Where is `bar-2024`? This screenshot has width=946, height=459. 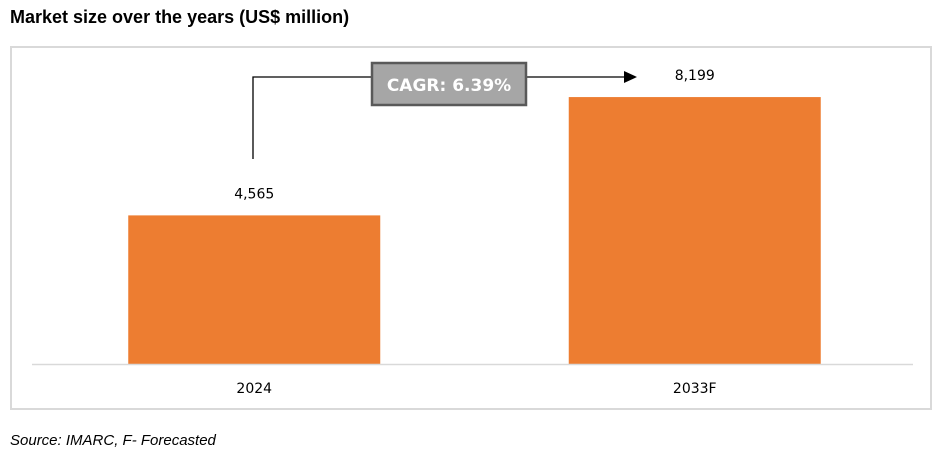 bar-2024 is located at coordinates (254, 289).